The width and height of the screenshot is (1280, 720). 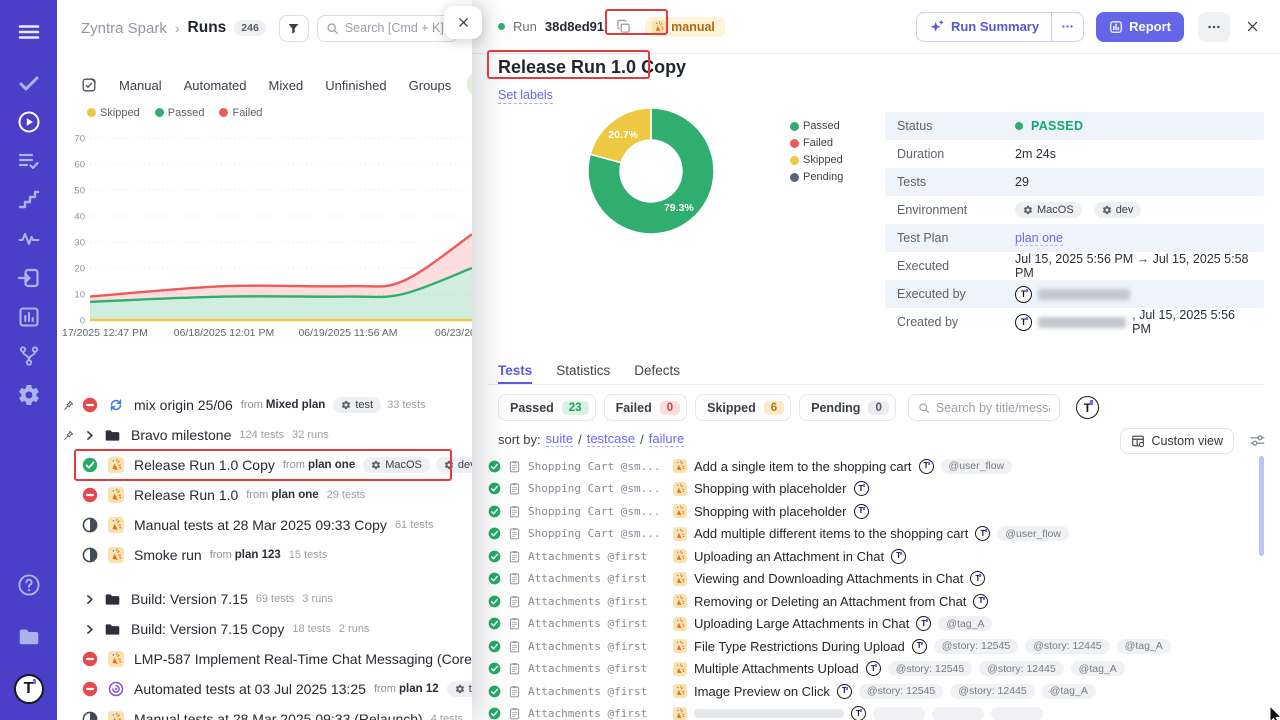 What do you see at coordinates (264, 629) in the screenshot?
I see `run-group-row: Build: Version 7.15 Copy 18 tests 2 runs` at bounding box center [264, 629].